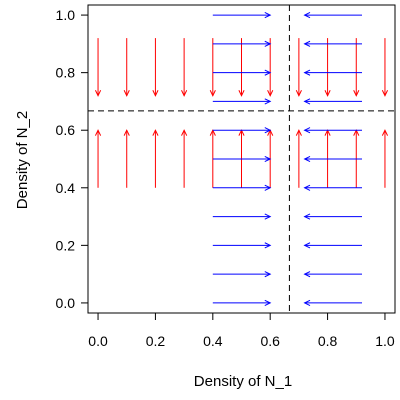  Describe the element at coordinates (270, 341) in the screenshot. I see `x-tick-label: 0.6` at that location.